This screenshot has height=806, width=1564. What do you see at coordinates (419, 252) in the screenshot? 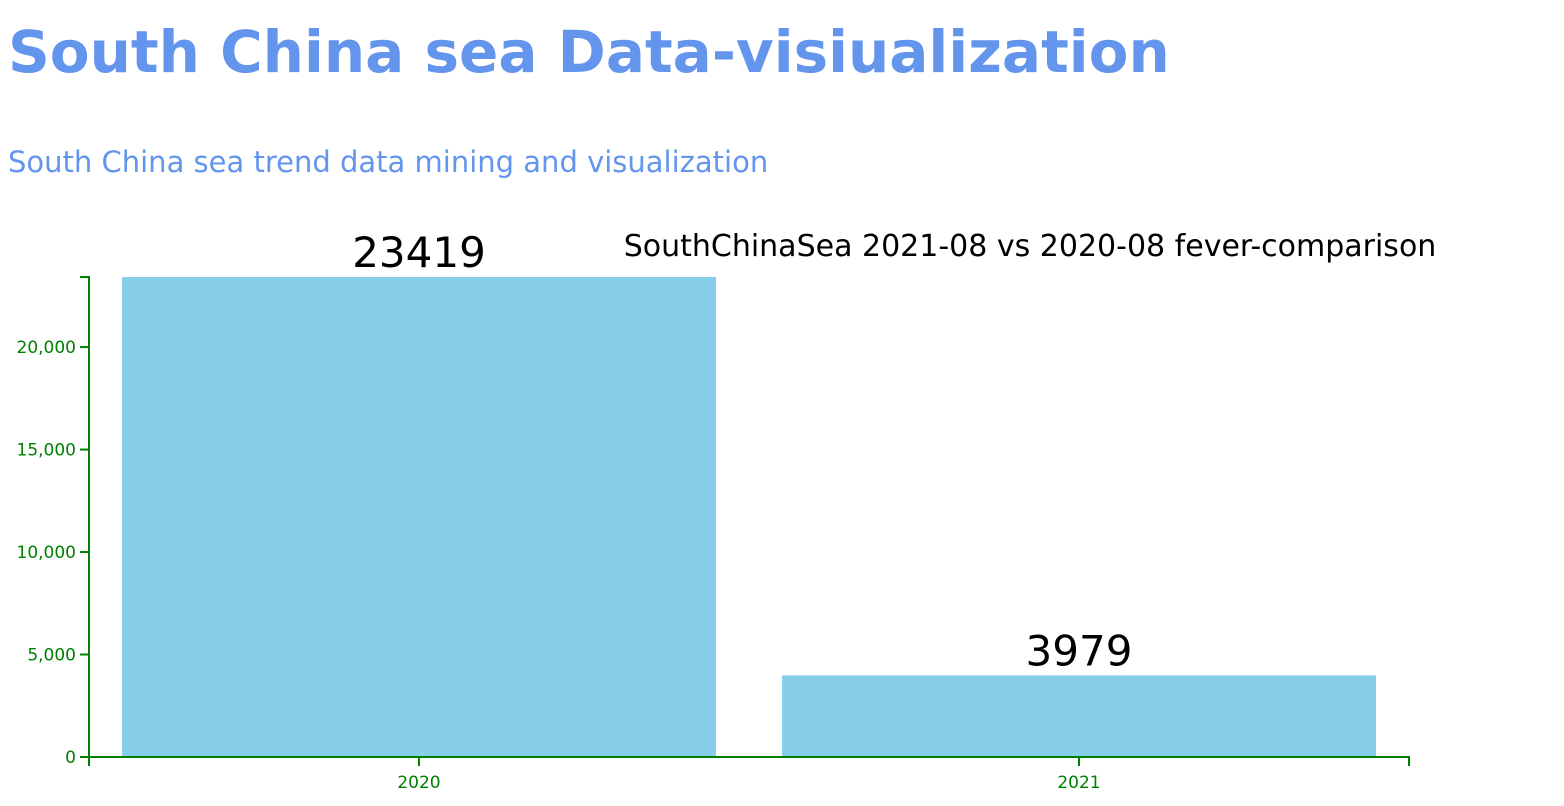
I see `data-label-2020: 23419` at bounding box center [419, 252].